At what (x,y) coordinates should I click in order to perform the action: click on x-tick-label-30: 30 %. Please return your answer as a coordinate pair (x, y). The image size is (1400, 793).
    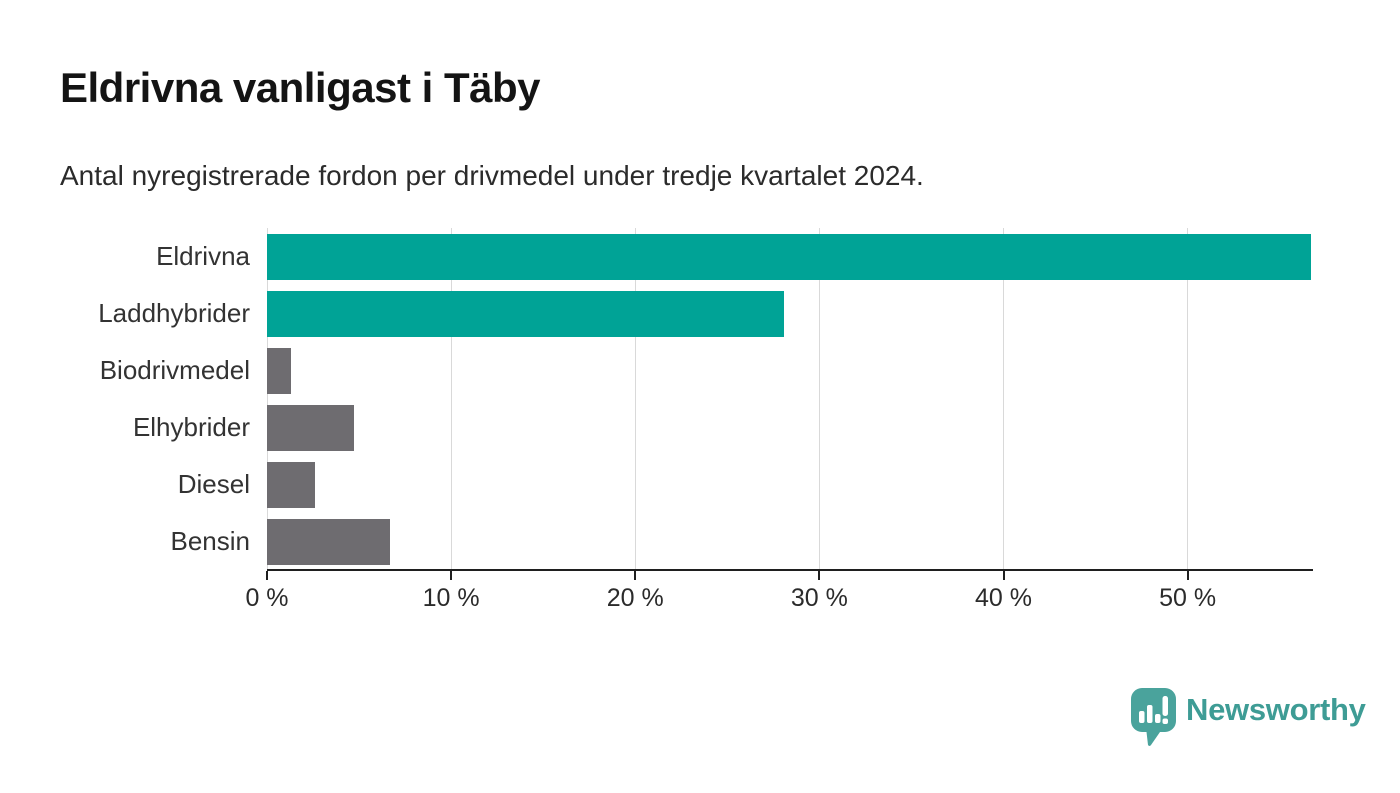
    Looking at the image, I should click on (819, 598).